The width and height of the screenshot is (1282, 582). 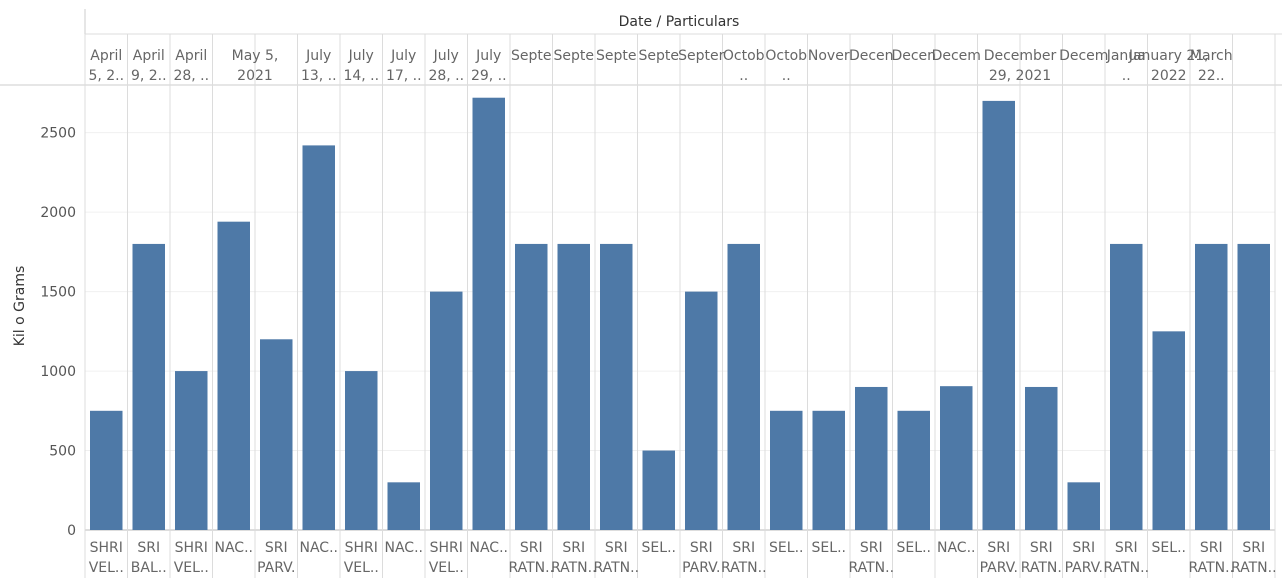 What do you see at coordinates (1168, 56) in the screenshot?
I see `date-label: January 21,` at bounding box center [1168, 56].